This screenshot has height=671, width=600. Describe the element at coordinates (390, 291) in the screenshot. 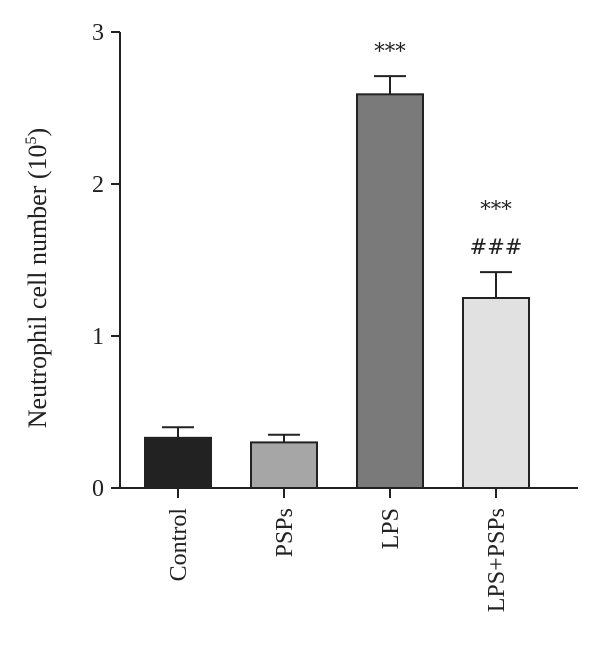

I see `bar-lps` at that location.